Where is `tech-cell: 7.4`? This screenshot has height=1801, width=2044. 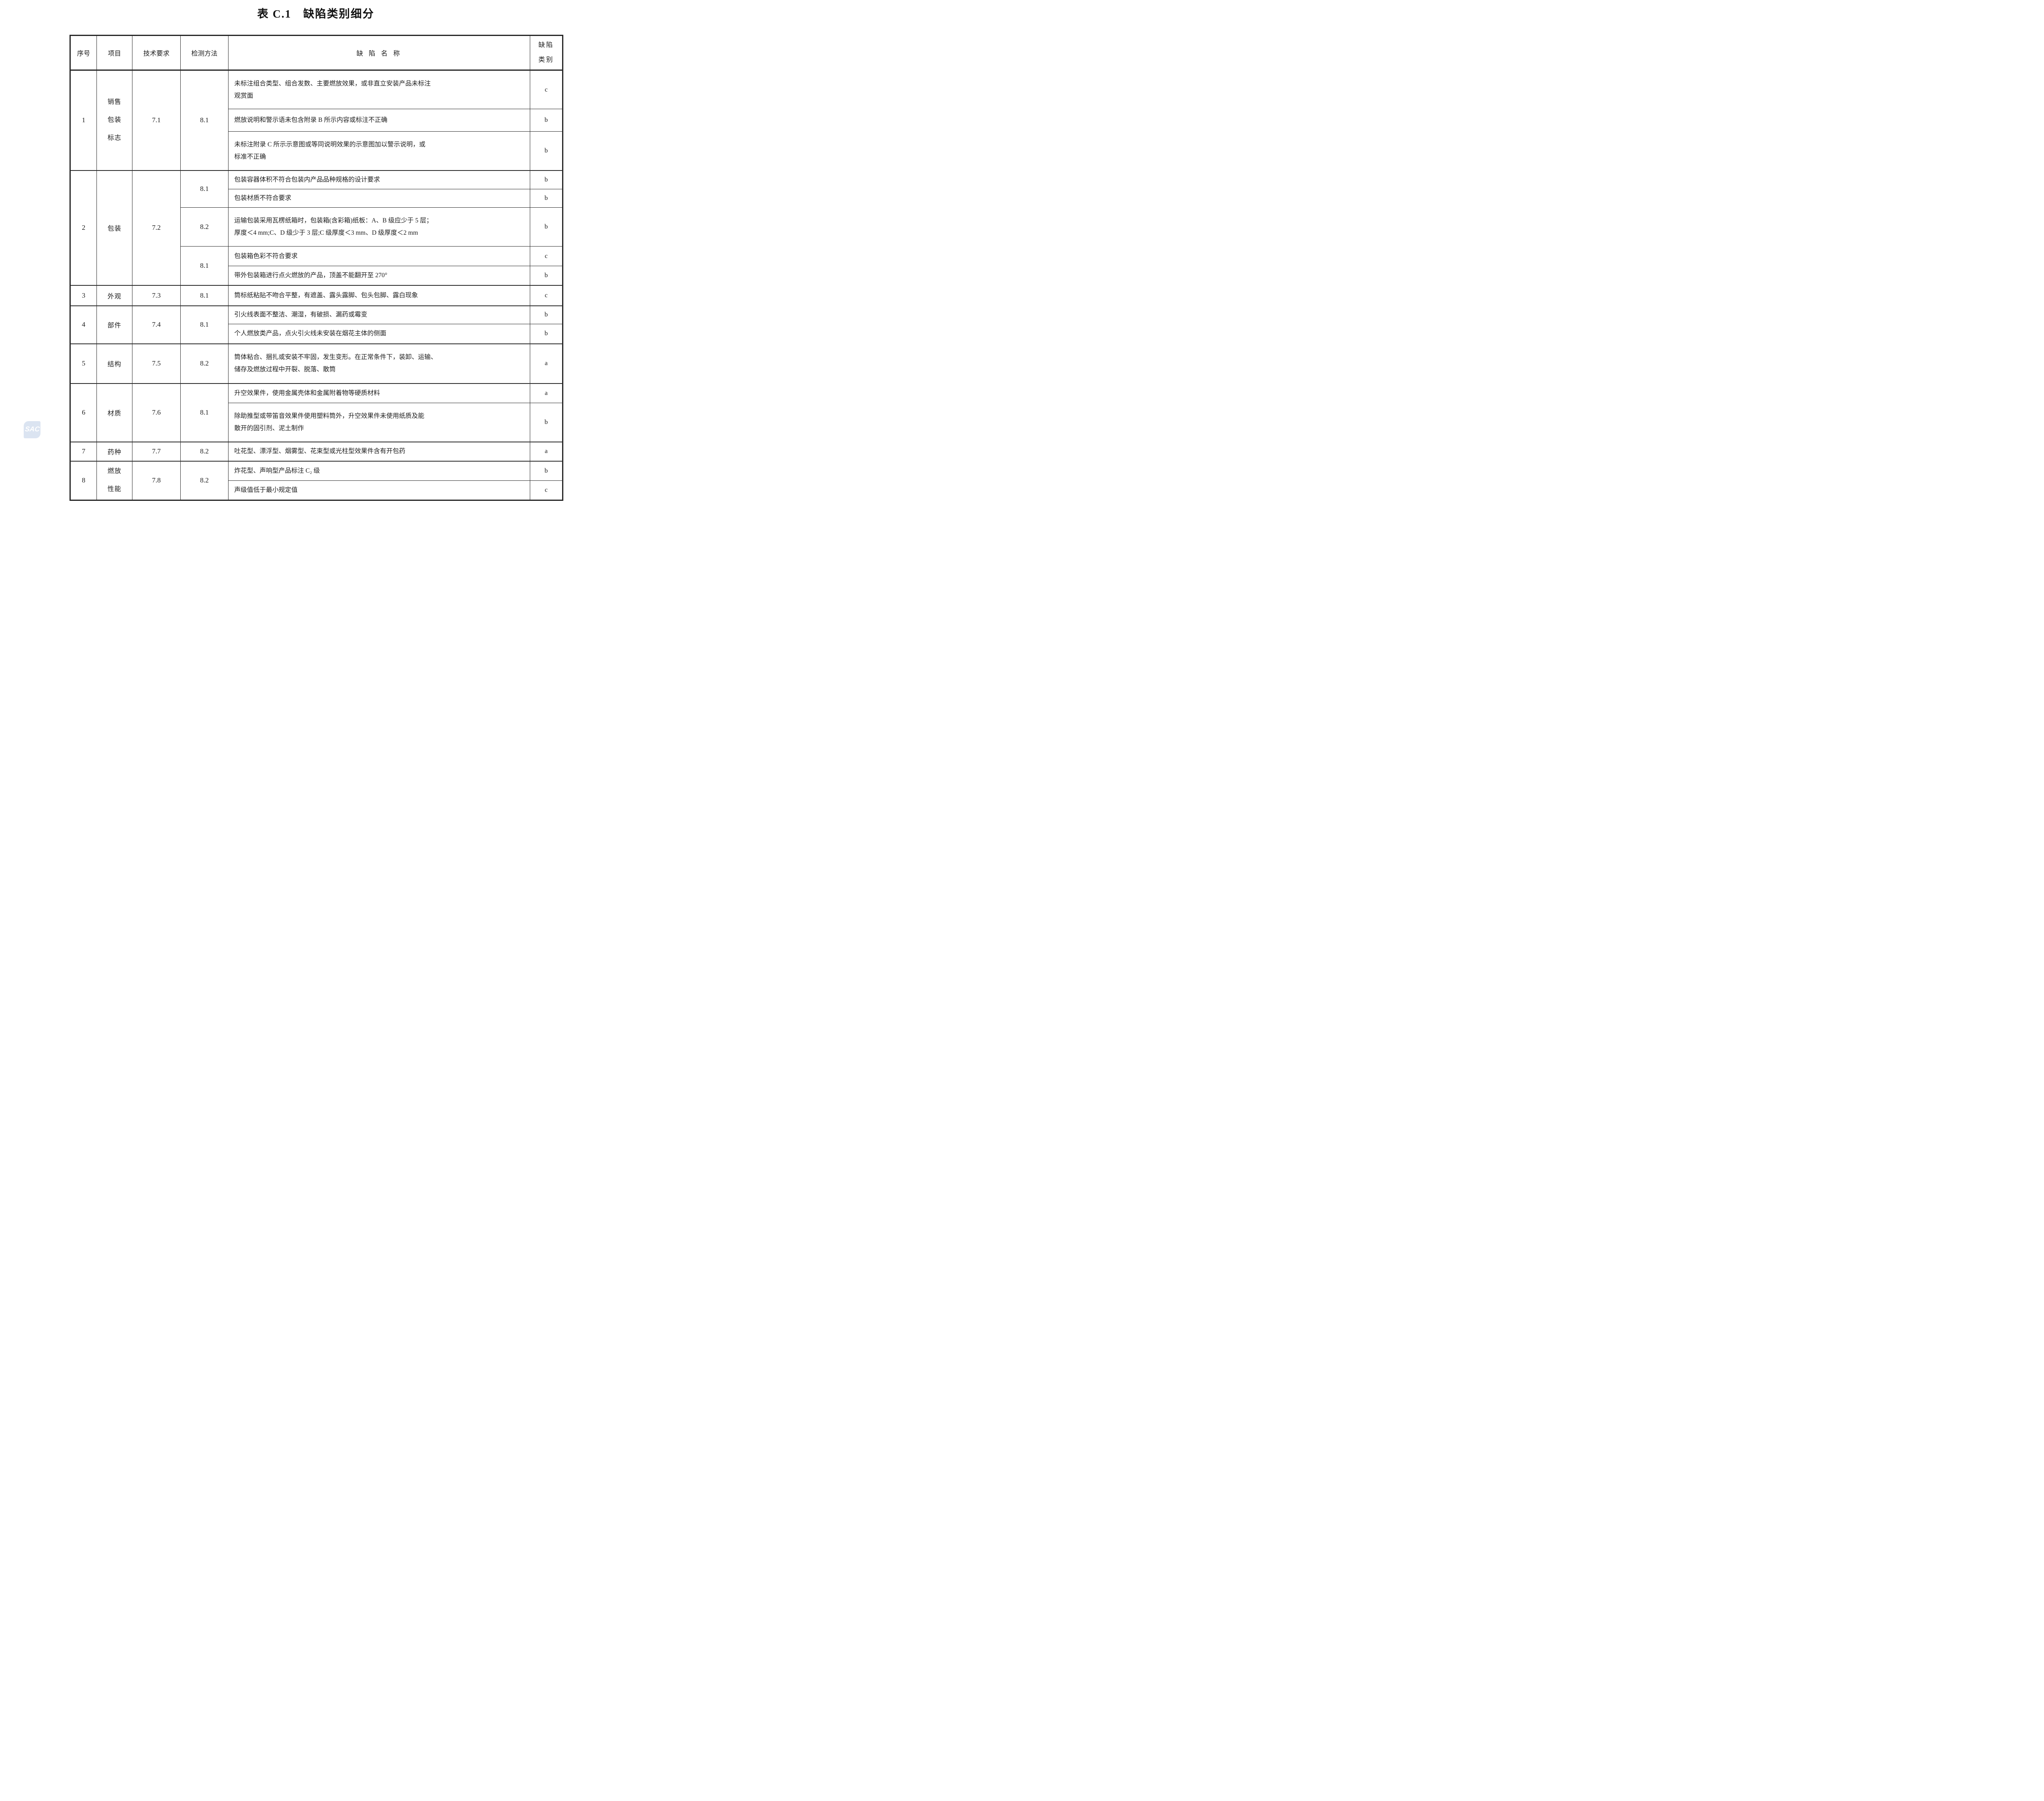
tech-cell: 7.4 is located at coordinates (156, 324).